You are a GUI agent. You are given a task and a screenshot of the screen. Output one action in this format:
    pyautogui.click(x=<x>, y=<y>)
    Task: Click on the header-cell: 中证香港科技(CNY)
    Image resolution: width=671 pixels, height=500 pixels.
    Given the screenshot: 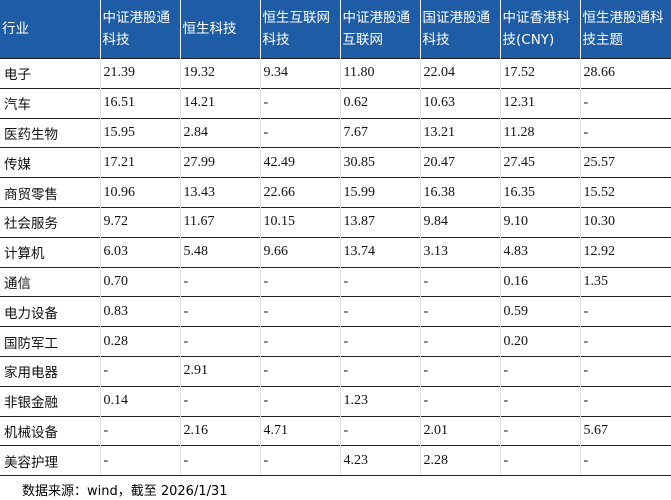 What is the action you would take?
    pyautogui.click(x=540, y=29)
    